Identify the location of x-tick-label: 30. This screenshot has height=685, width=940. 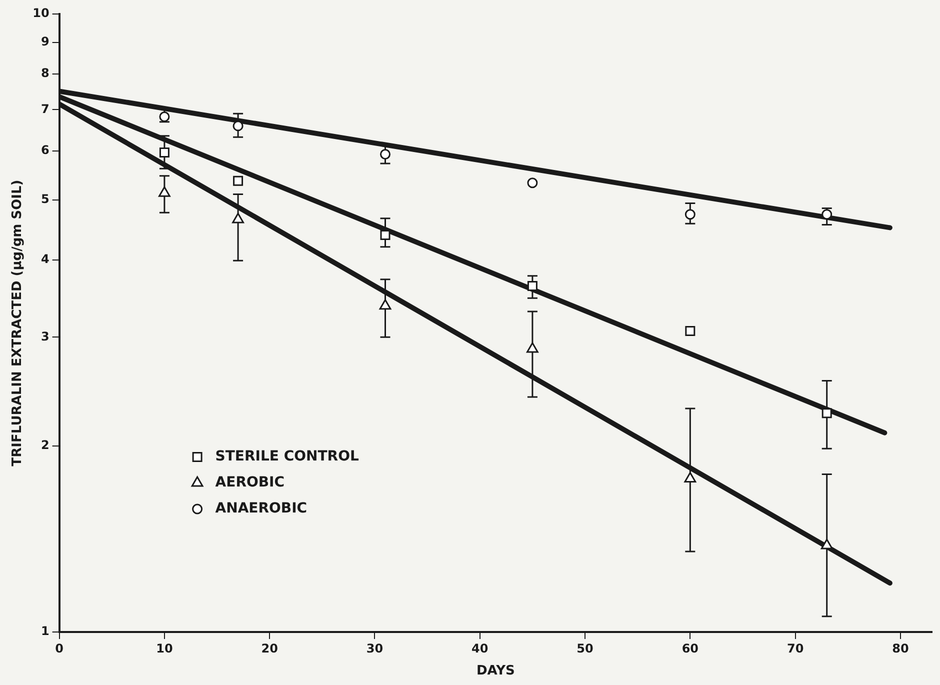
(375, 648).